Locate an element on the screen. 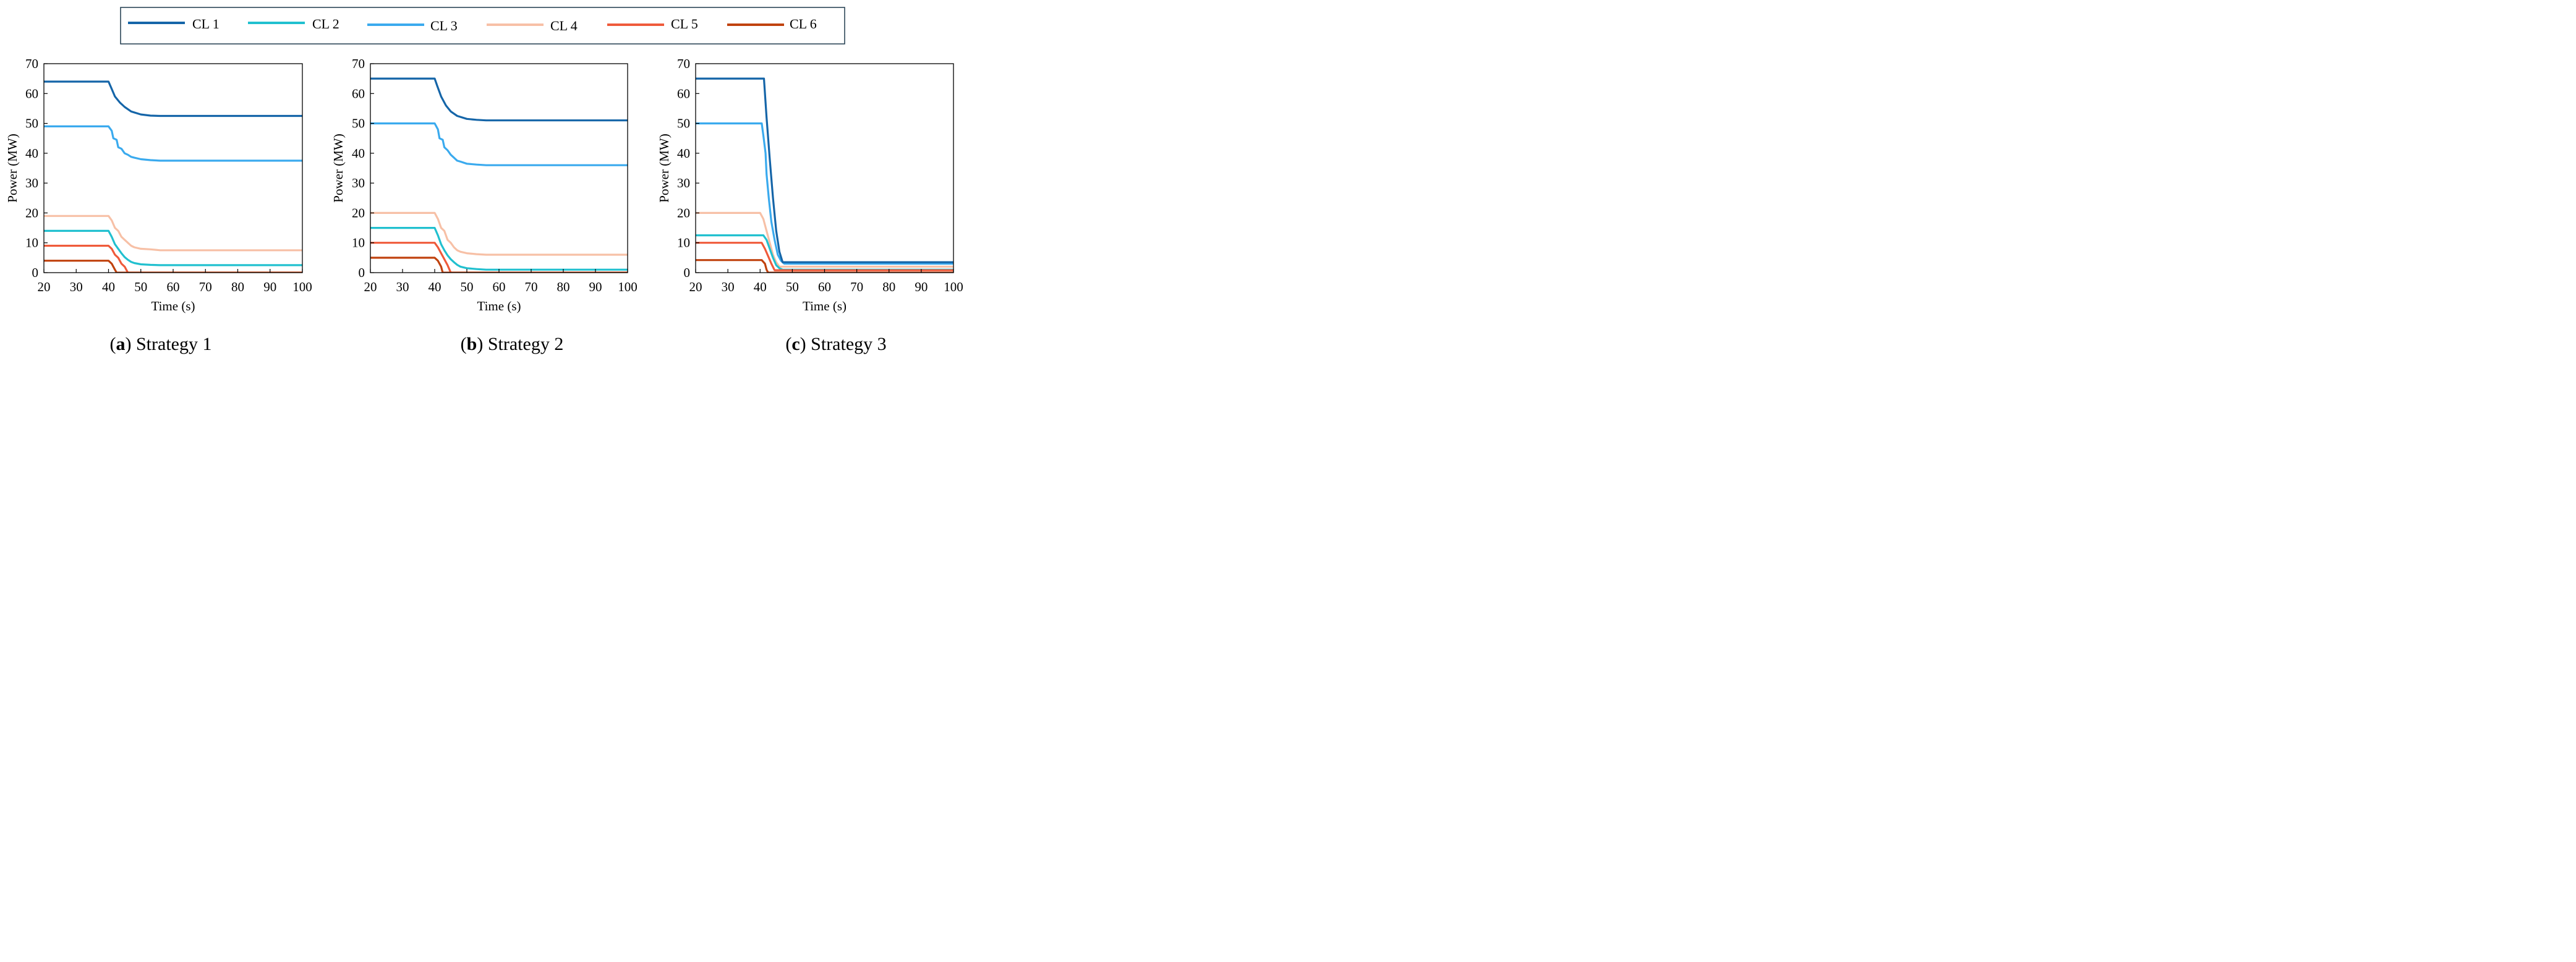  legend-label-cl-3: CL 3 is located at coordinates (444, 25).